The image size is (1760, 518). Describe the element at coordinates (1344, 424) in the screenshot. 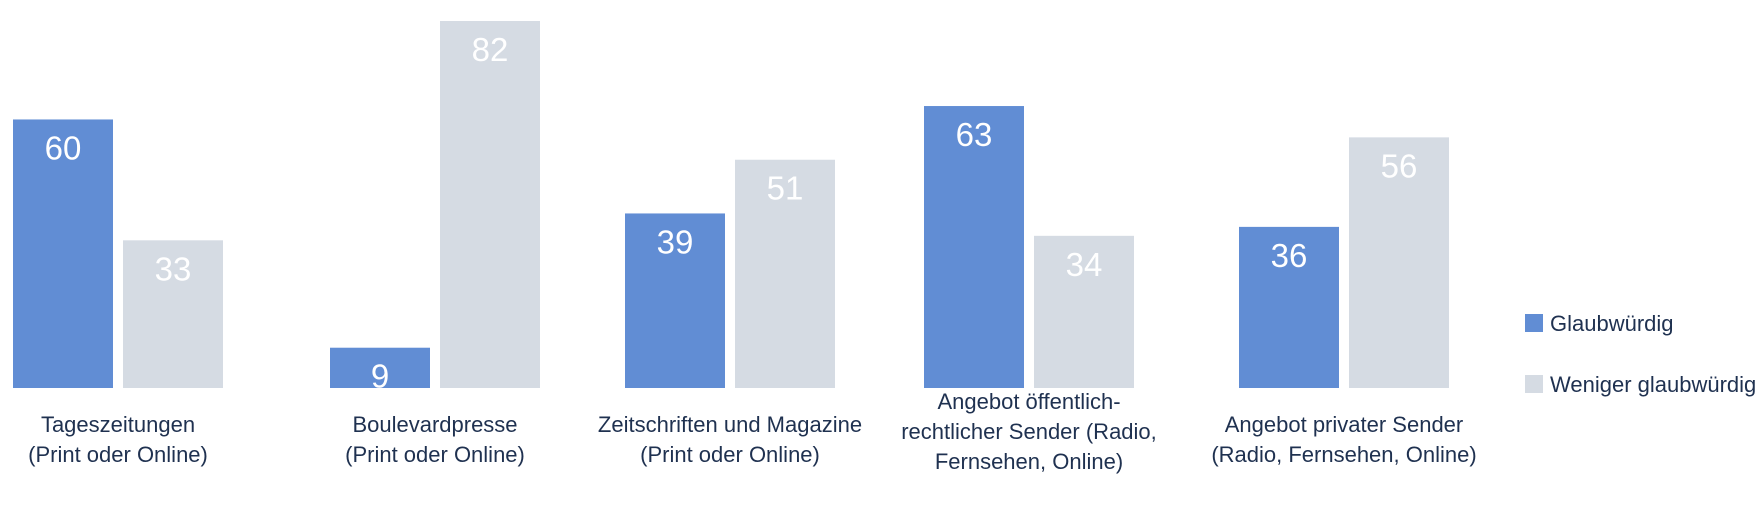

I see `category-label-line: Angebot privater Sender` at that location.